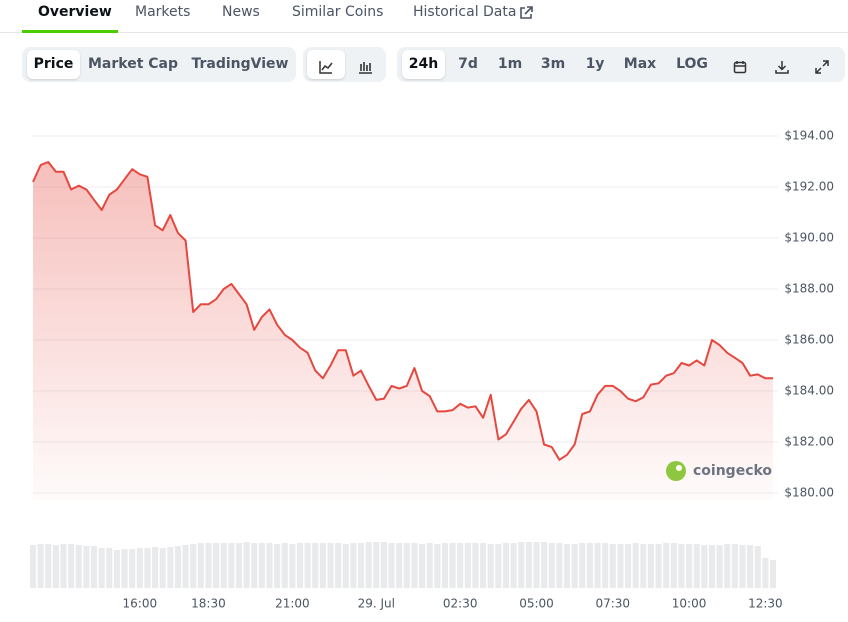 This screenshot has width=848, height=622. What do you see at coordinates (140, 604) in the screenshot?
I see `x-tick-label: 16:00` at bounding box center [140, 604].